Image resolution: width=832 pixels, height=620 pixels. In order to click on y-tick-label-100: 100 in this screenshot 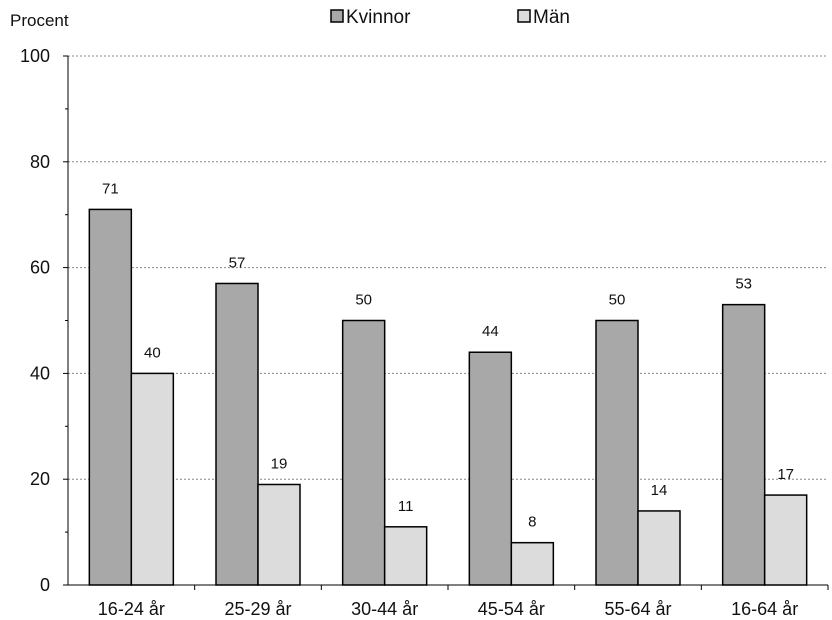, I will do `click(35, 56)`.